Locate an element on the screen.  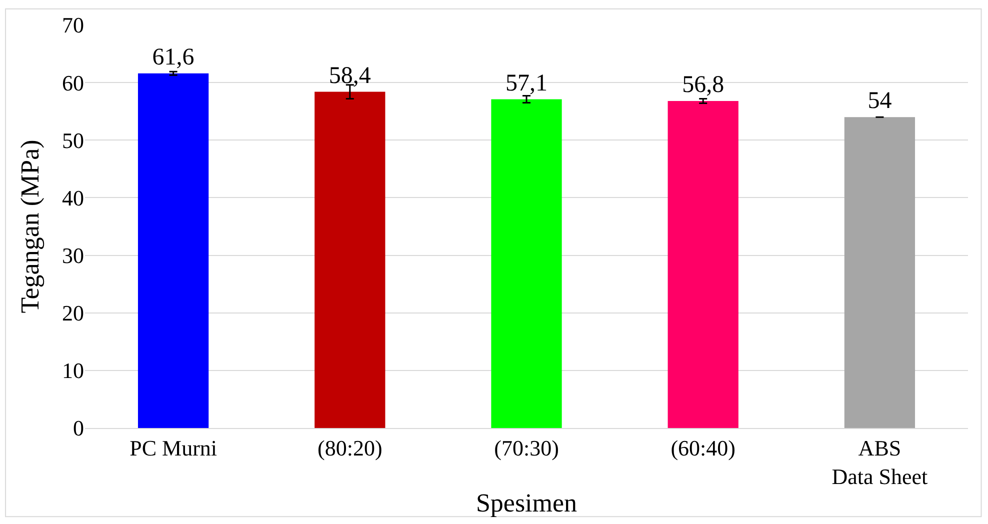
y-tick-label: 70 is located at coordinates (73, 25).